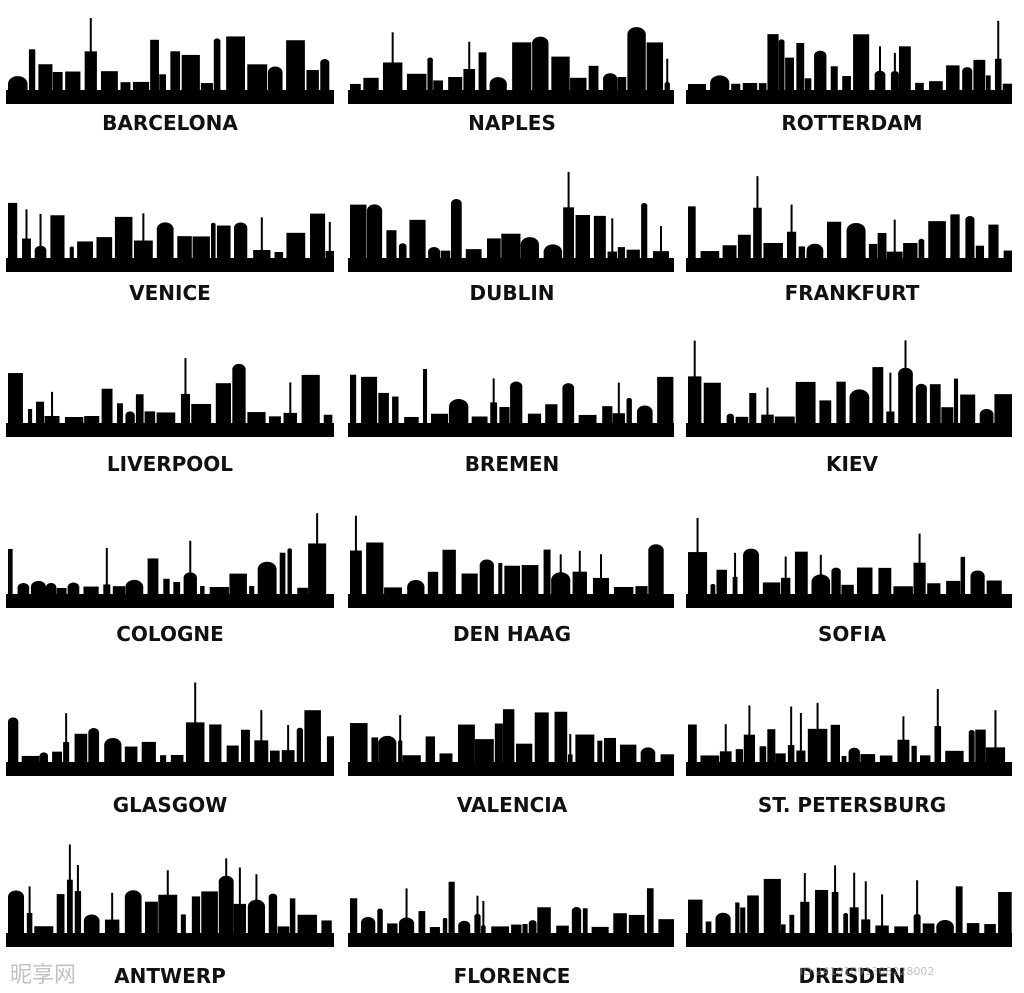 The image size is (1024, 993). What do you see at coordinates (849, 97) in the screenshot?
I see `ground` at bounding box center [849, 97].